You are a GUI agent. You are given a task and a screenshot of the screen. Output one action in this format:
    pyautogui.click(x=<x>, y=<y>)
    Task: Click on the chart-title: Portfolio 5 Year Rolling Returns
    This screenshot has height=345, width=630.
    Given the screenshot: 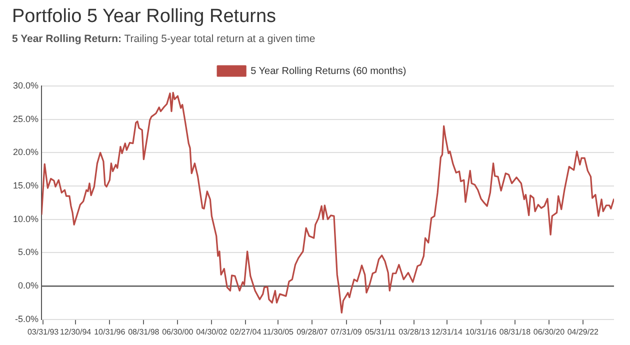 What is the action you would take?
    pyautogui.click(x=144, y=17)
    